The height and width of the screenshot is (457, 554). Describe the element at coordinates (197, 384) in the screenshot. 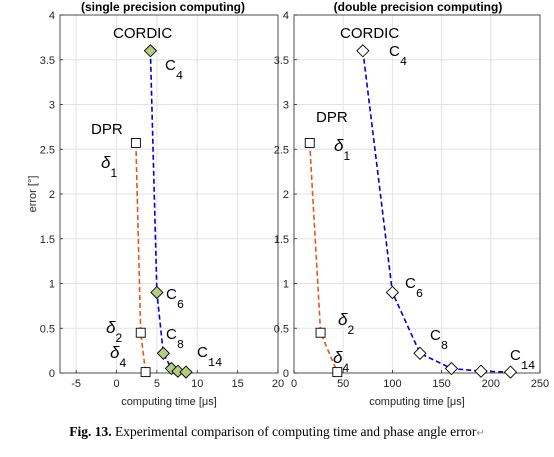

I see `x-tick-label: 10` at that location.